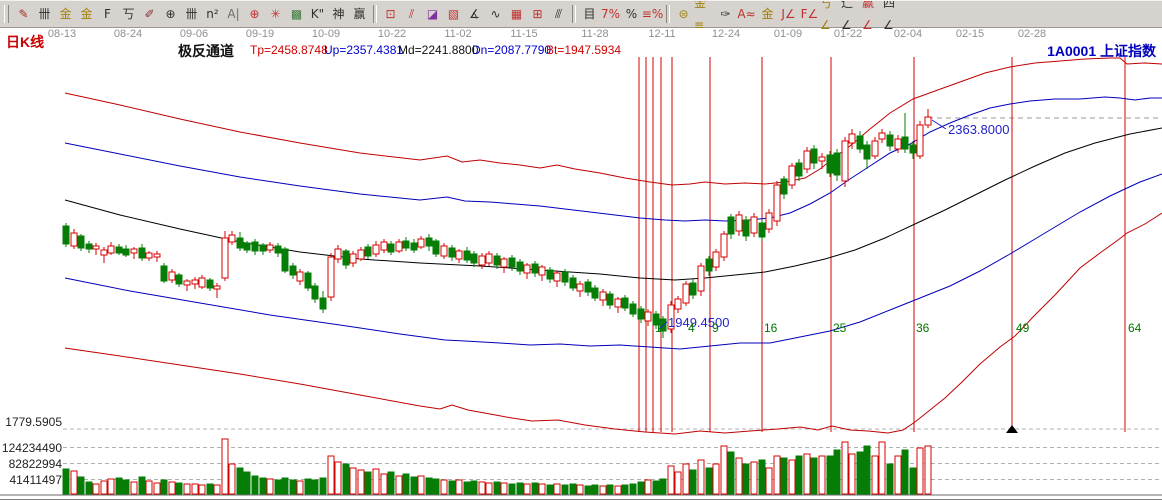 The width and height of the screenshot is (1162, 500). I want to click on square-day-number: 1, so click(658, 328).